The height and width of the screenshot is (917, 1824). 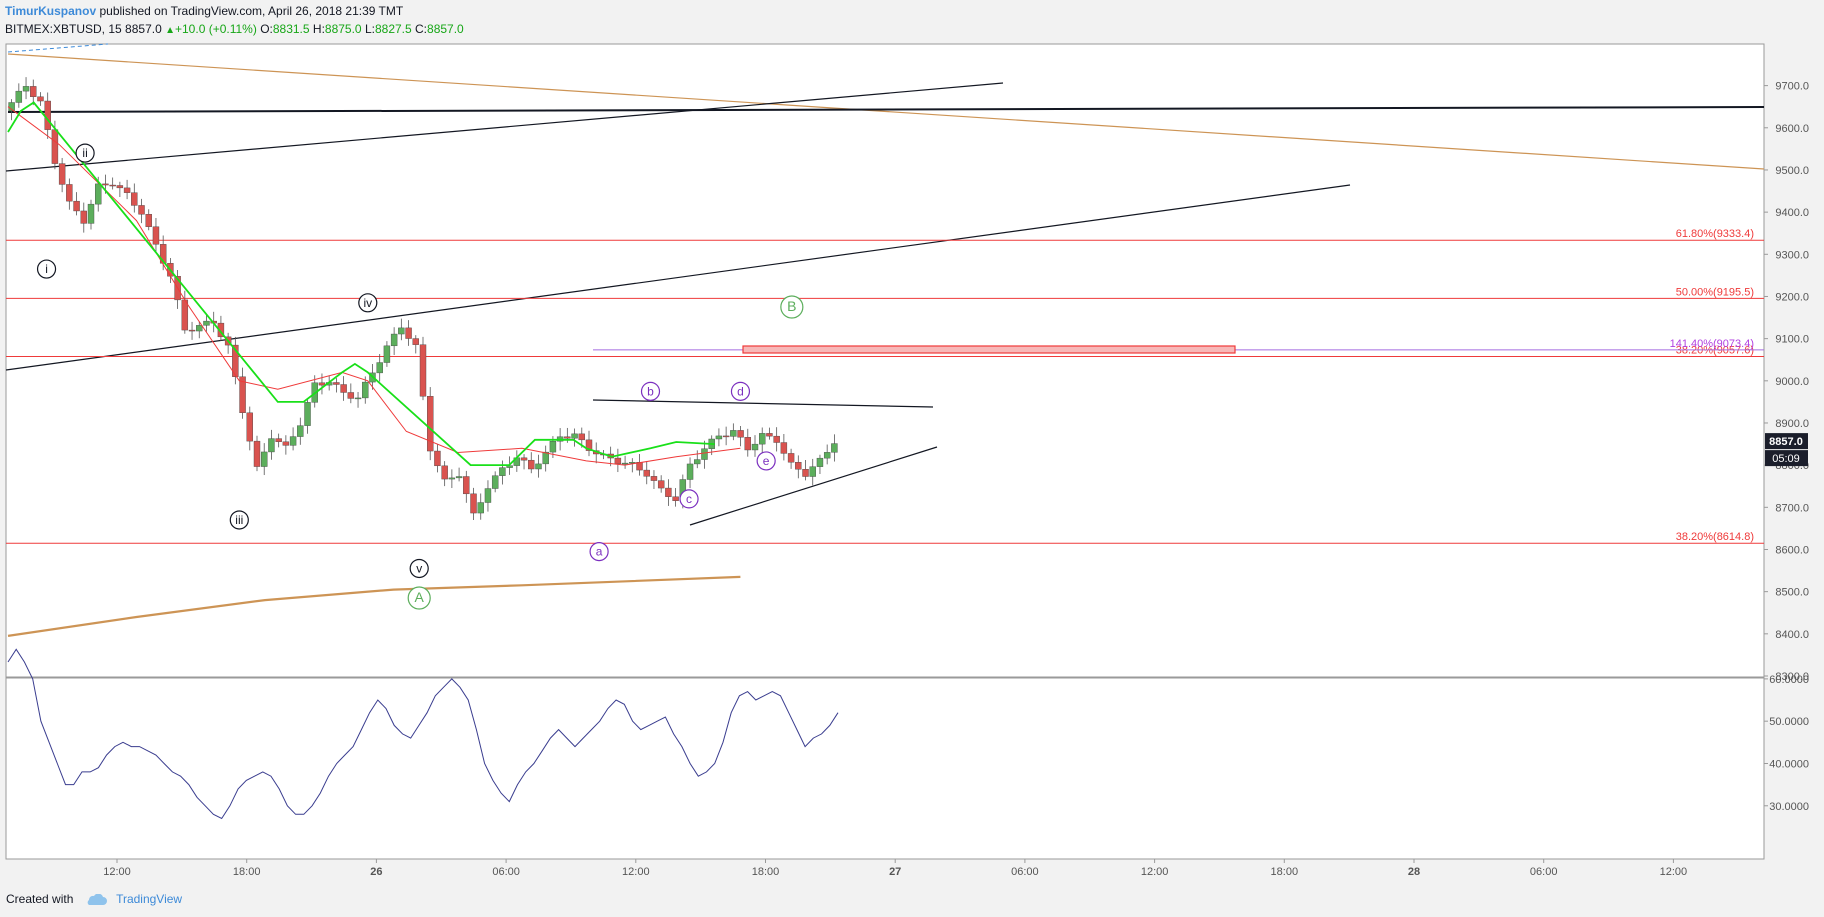 I want to click on wave-label-d: d, so click(x=740, y=391).